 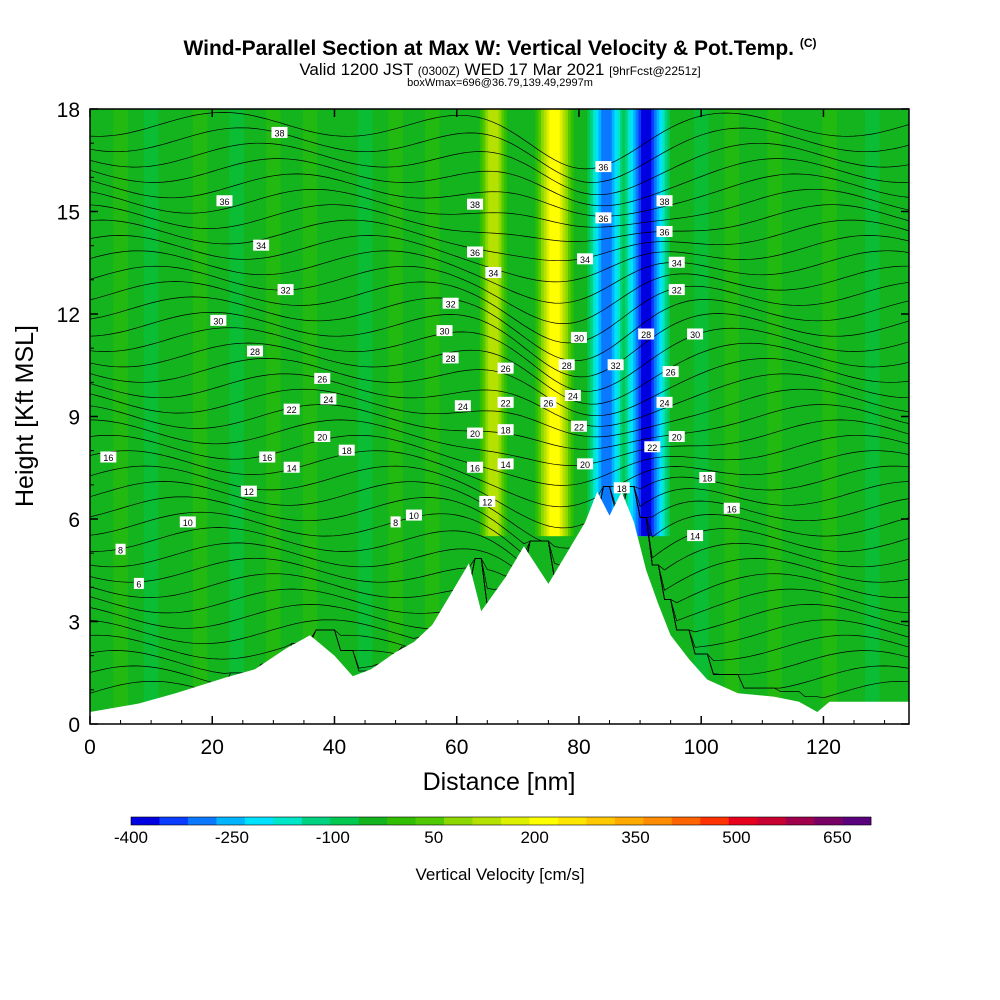 What do you see at coordinates (74, 725) in the screenshot?
I see `y-tick-label: 0` at bounding box center [74, 725].